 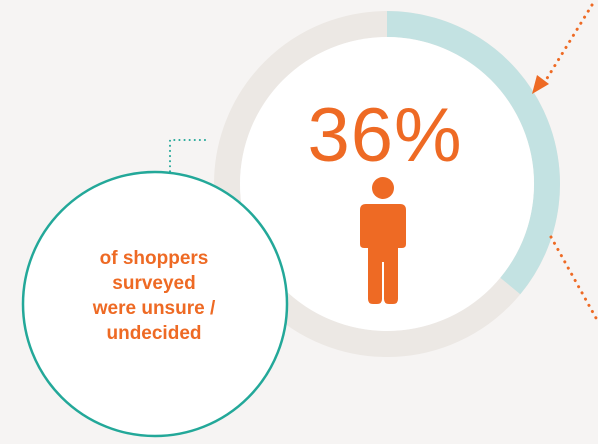 What do you see at coordinates (563, 48) in the screenshot?
I see `connector-arrow-top` at bounding box center [563, 48].